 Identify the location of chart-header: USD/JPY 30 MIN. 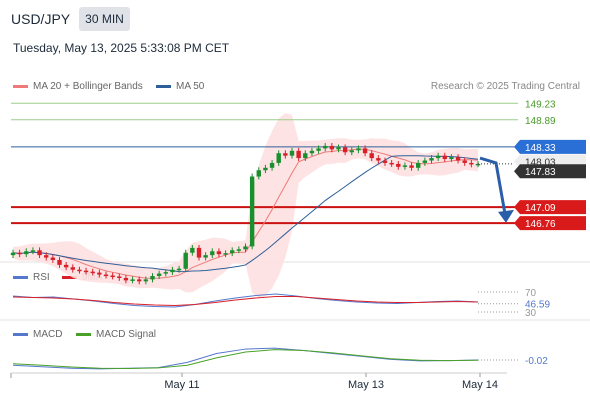
(295, 20).